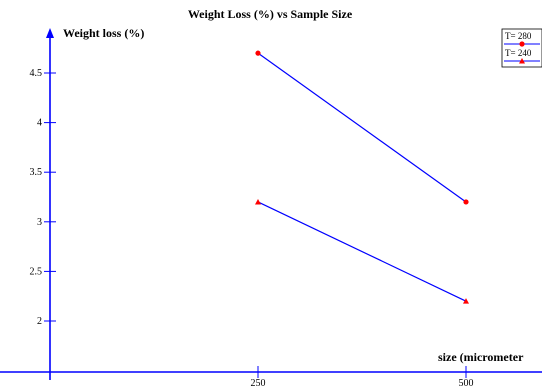  I want to click on legend: T= 280 T= 240, so click(521, 48).